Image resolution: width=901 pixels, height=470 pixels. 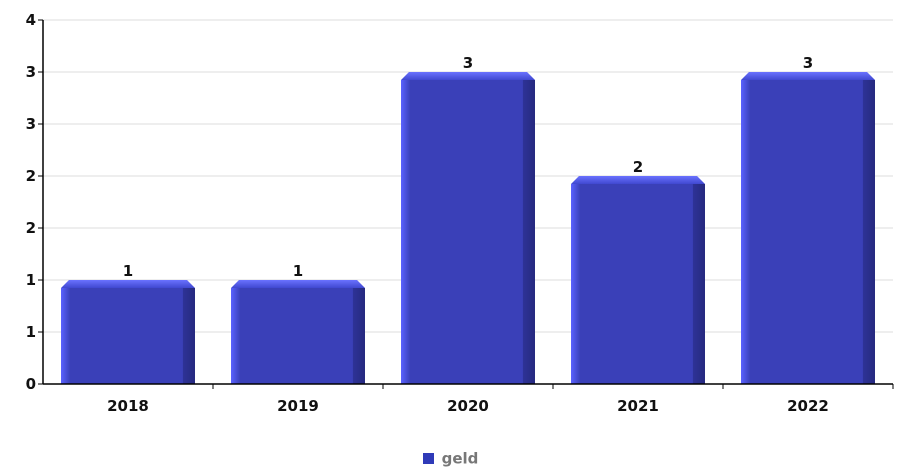 I want to click on legend-label: geld, so click(x=460, y=458).